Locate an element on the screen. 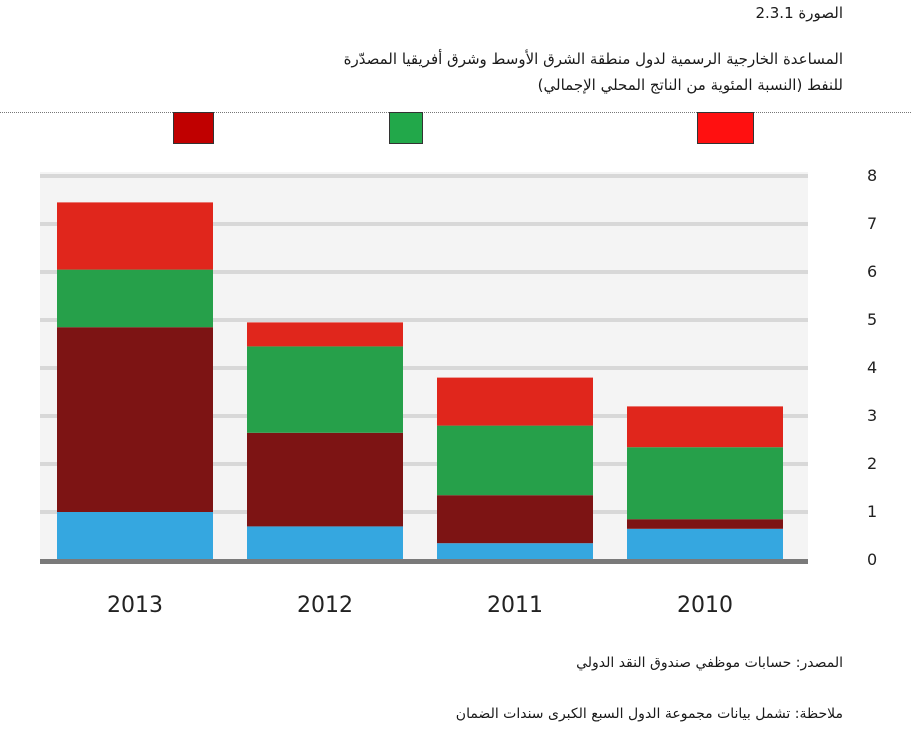 This screenshot has width=911, height=748. figure-label: الصورة 2.3.1 is located at coordinates (799, 13).